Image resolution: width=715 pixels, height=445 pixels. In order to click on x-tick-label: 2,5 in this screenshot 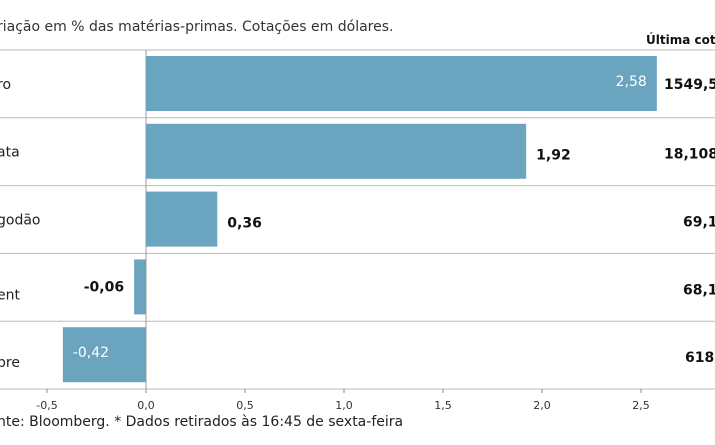, I will do `click(641, 405)`.